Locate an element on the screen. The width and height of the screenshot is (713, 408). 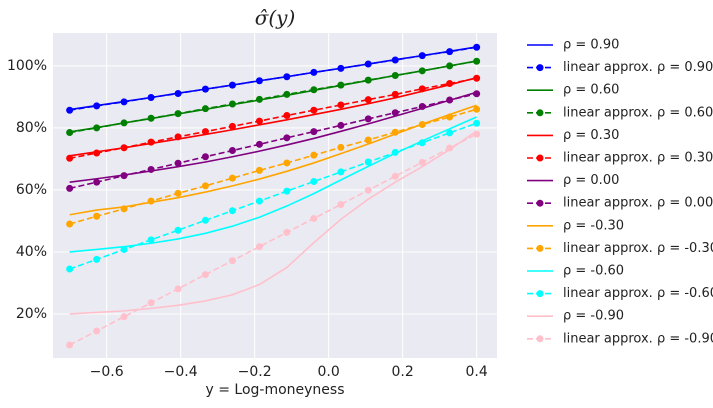
y-tick-label: 40% is located at coordinates (31, 252).